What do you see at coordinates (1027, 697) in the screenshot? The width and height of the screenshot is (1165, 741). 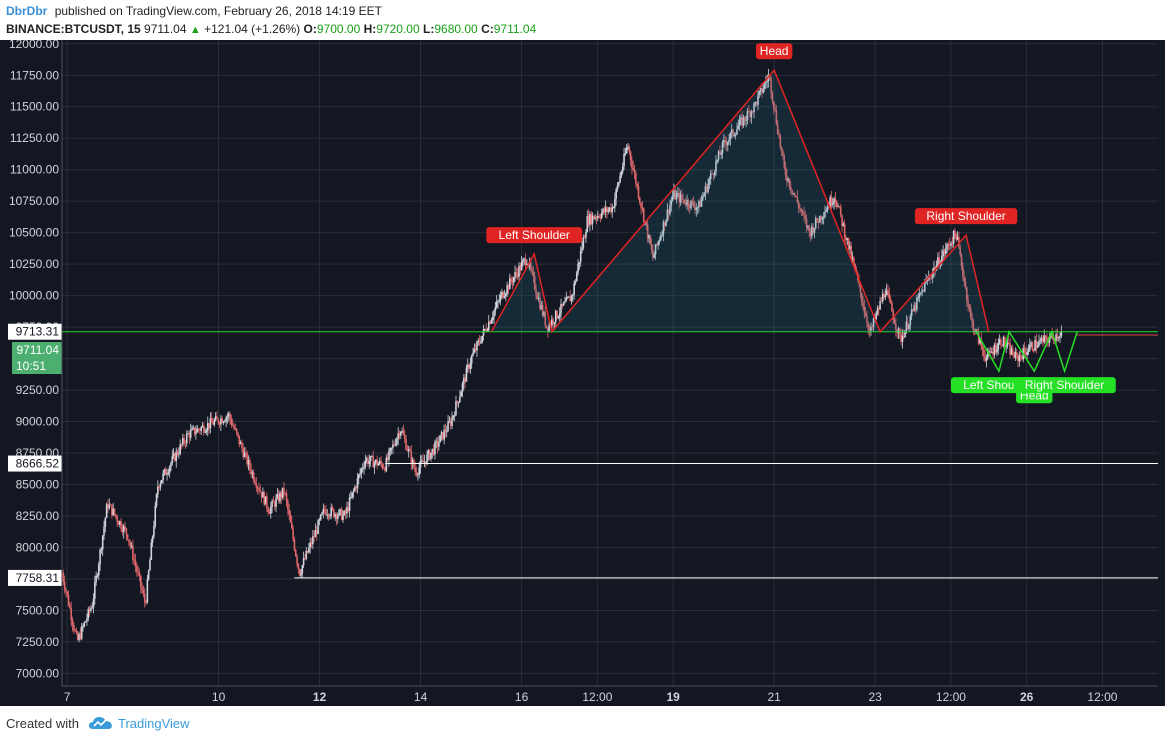 I see `x-tick-label-10: 26` at bounding box center [1027, 697].